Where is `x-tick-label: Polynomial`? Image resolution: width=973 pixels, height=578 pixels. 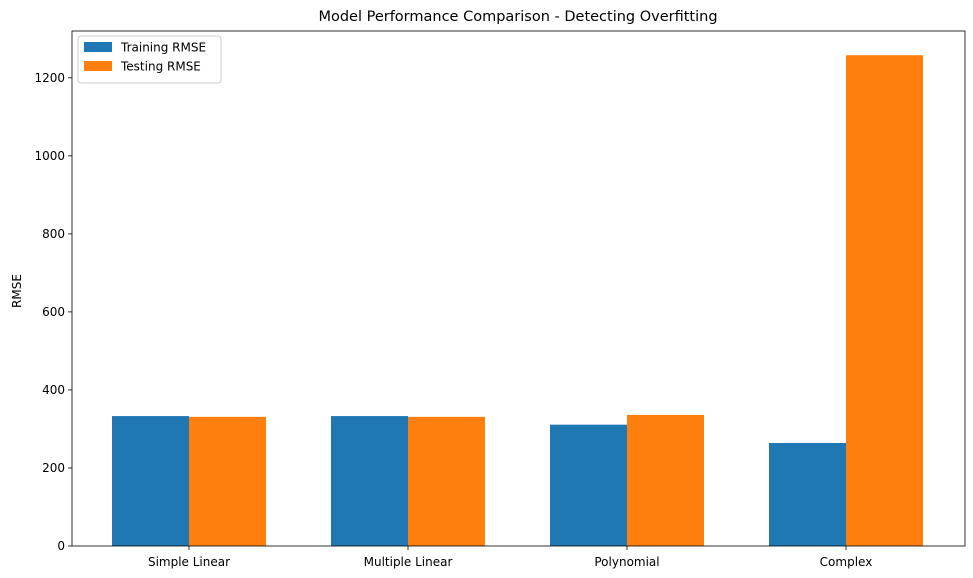 x-tick-label: Polynomial is located at coordinates (626, 562).